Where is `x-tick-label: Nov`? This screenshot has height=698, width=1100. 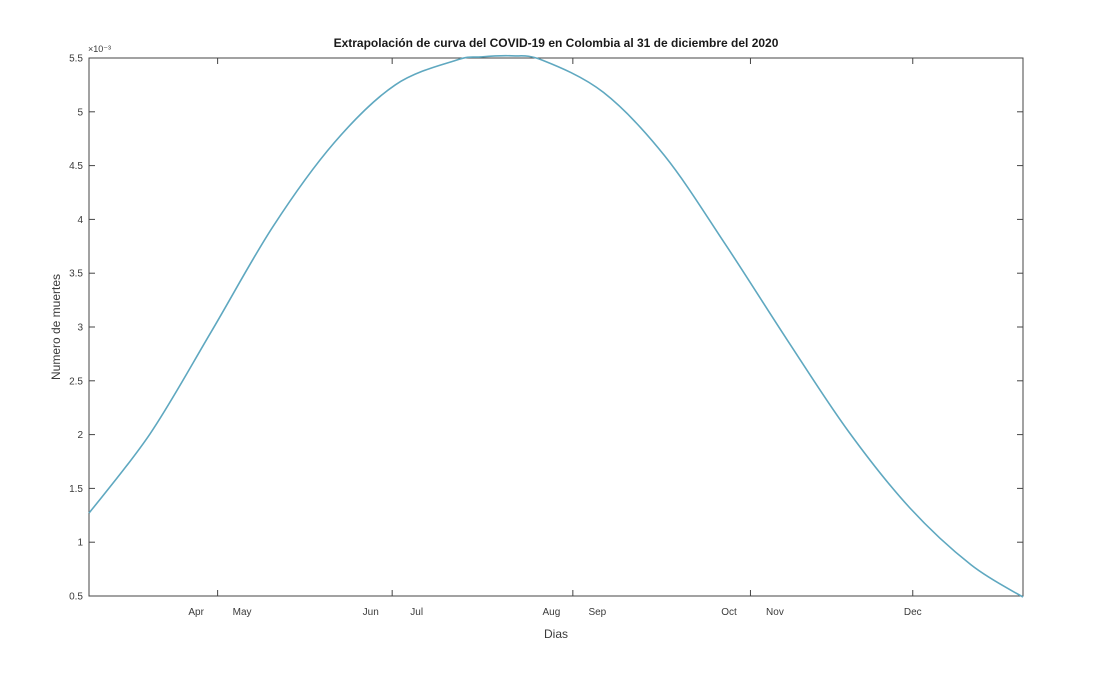 x-tick-label: Nov is located at coordinates (775, 612).